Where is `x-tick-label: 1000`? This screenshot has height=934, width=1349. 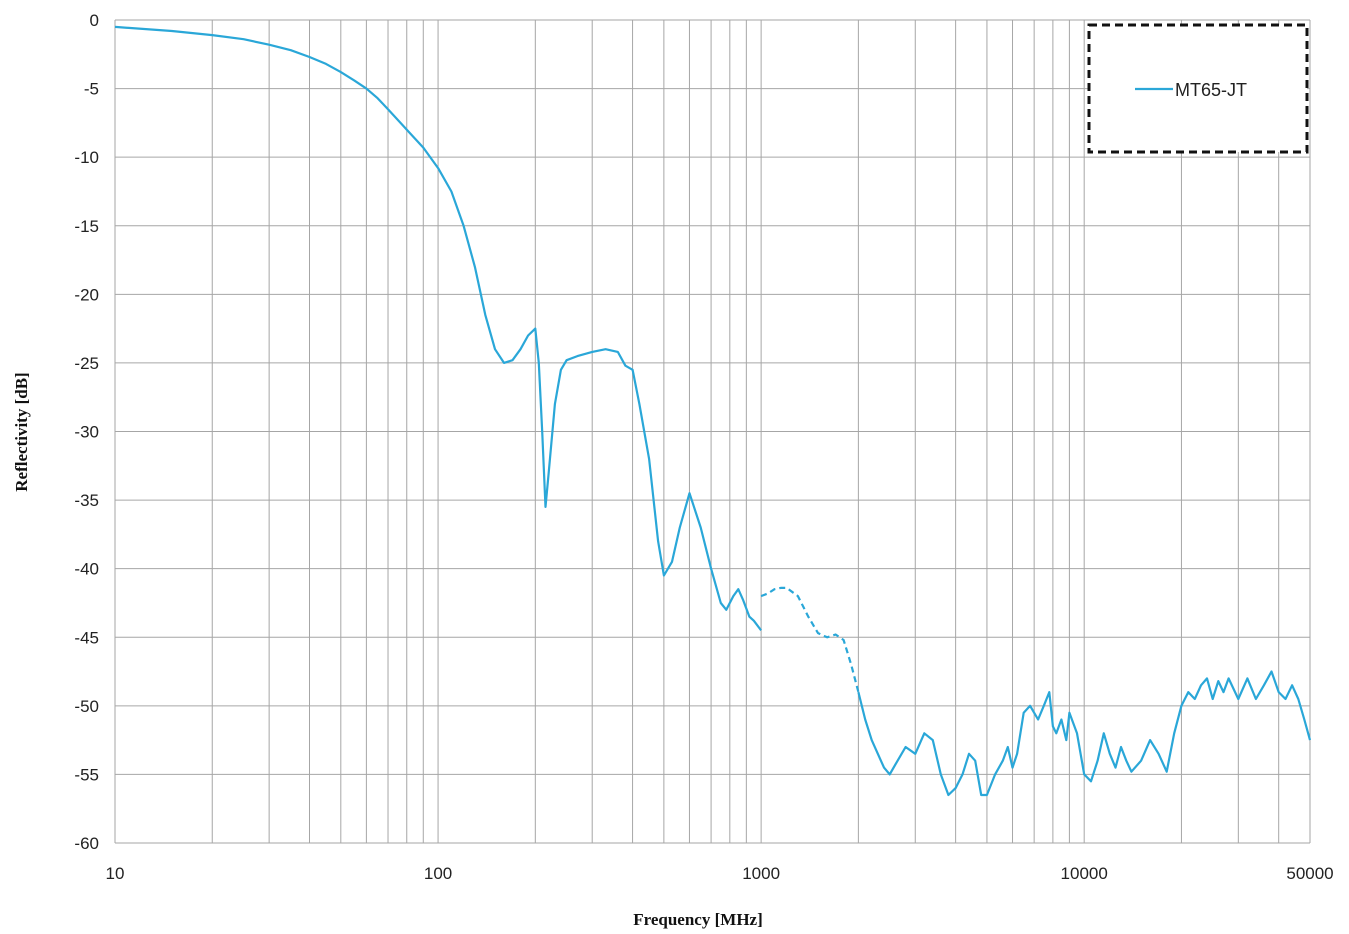 x-tick-label: 1000 is located at coordinates (761, 873).